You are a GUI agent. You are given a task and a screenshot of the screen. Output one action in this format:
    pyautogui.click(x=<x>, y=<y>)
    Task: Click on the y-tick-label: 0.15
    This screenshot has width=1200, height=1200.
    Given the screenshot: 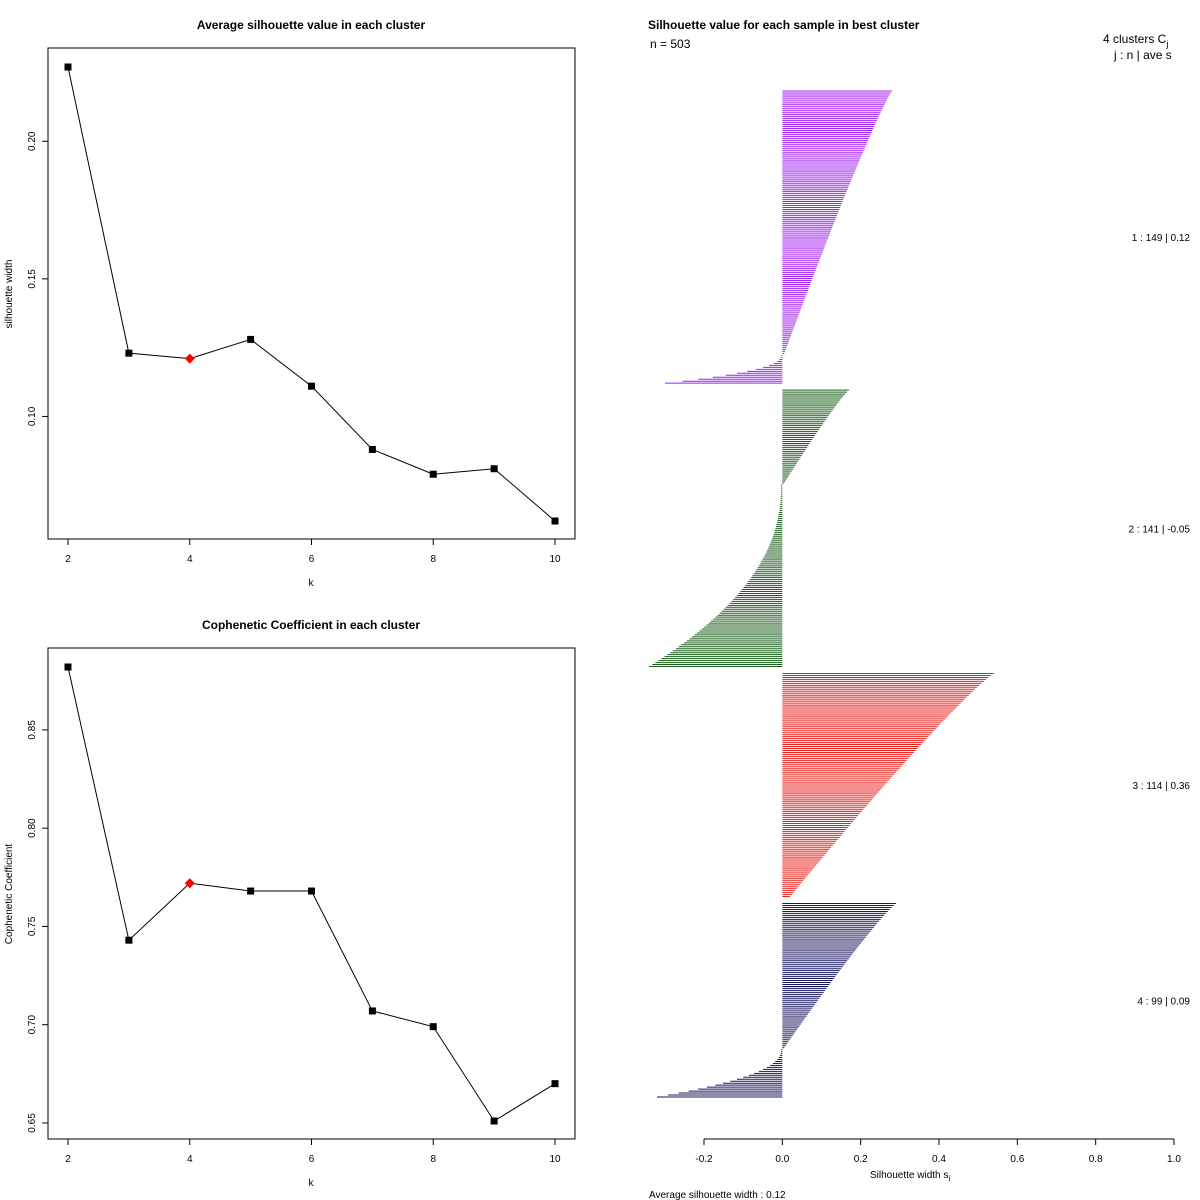 What is the action you would take?
    pyautogui.click(x=32, y=279)
    